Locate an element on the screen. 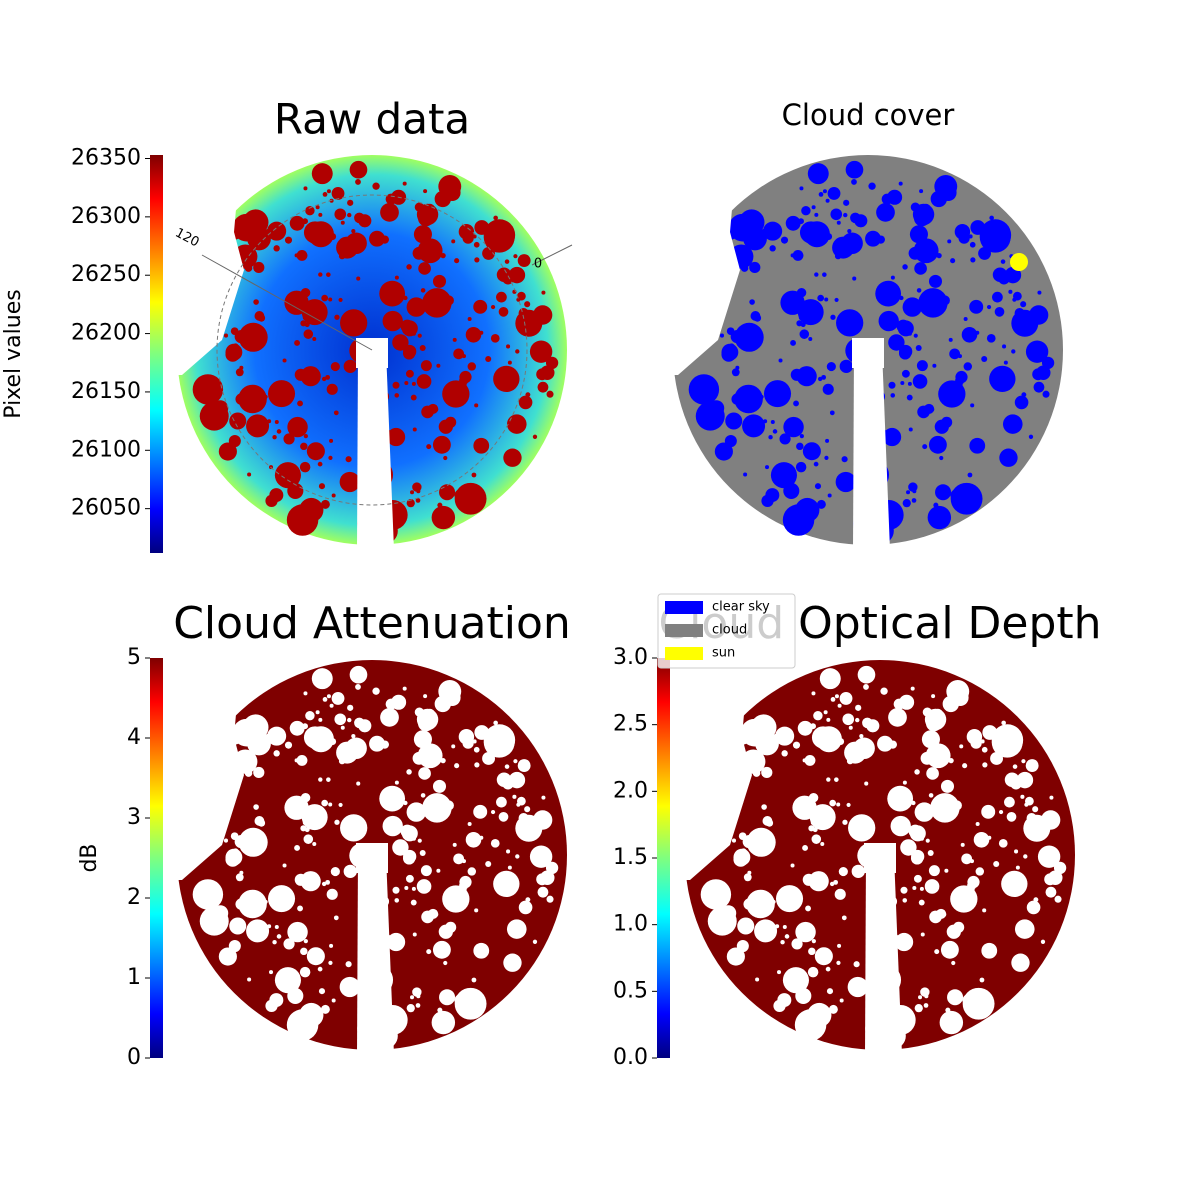 The image size is (1200, 1200). mast-block is located at coordinates (372, 858).